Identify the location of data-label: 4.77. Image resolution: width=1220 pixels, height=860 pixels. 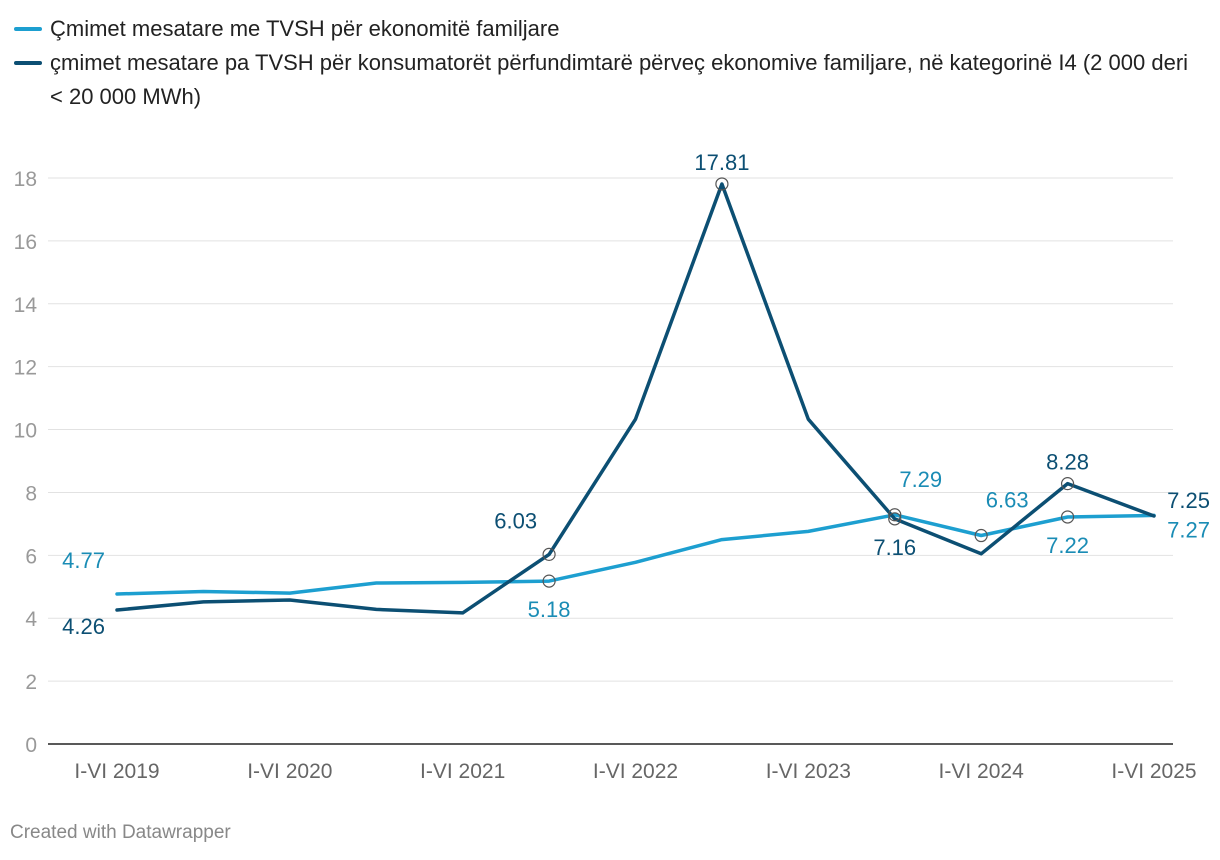
(83, 560).